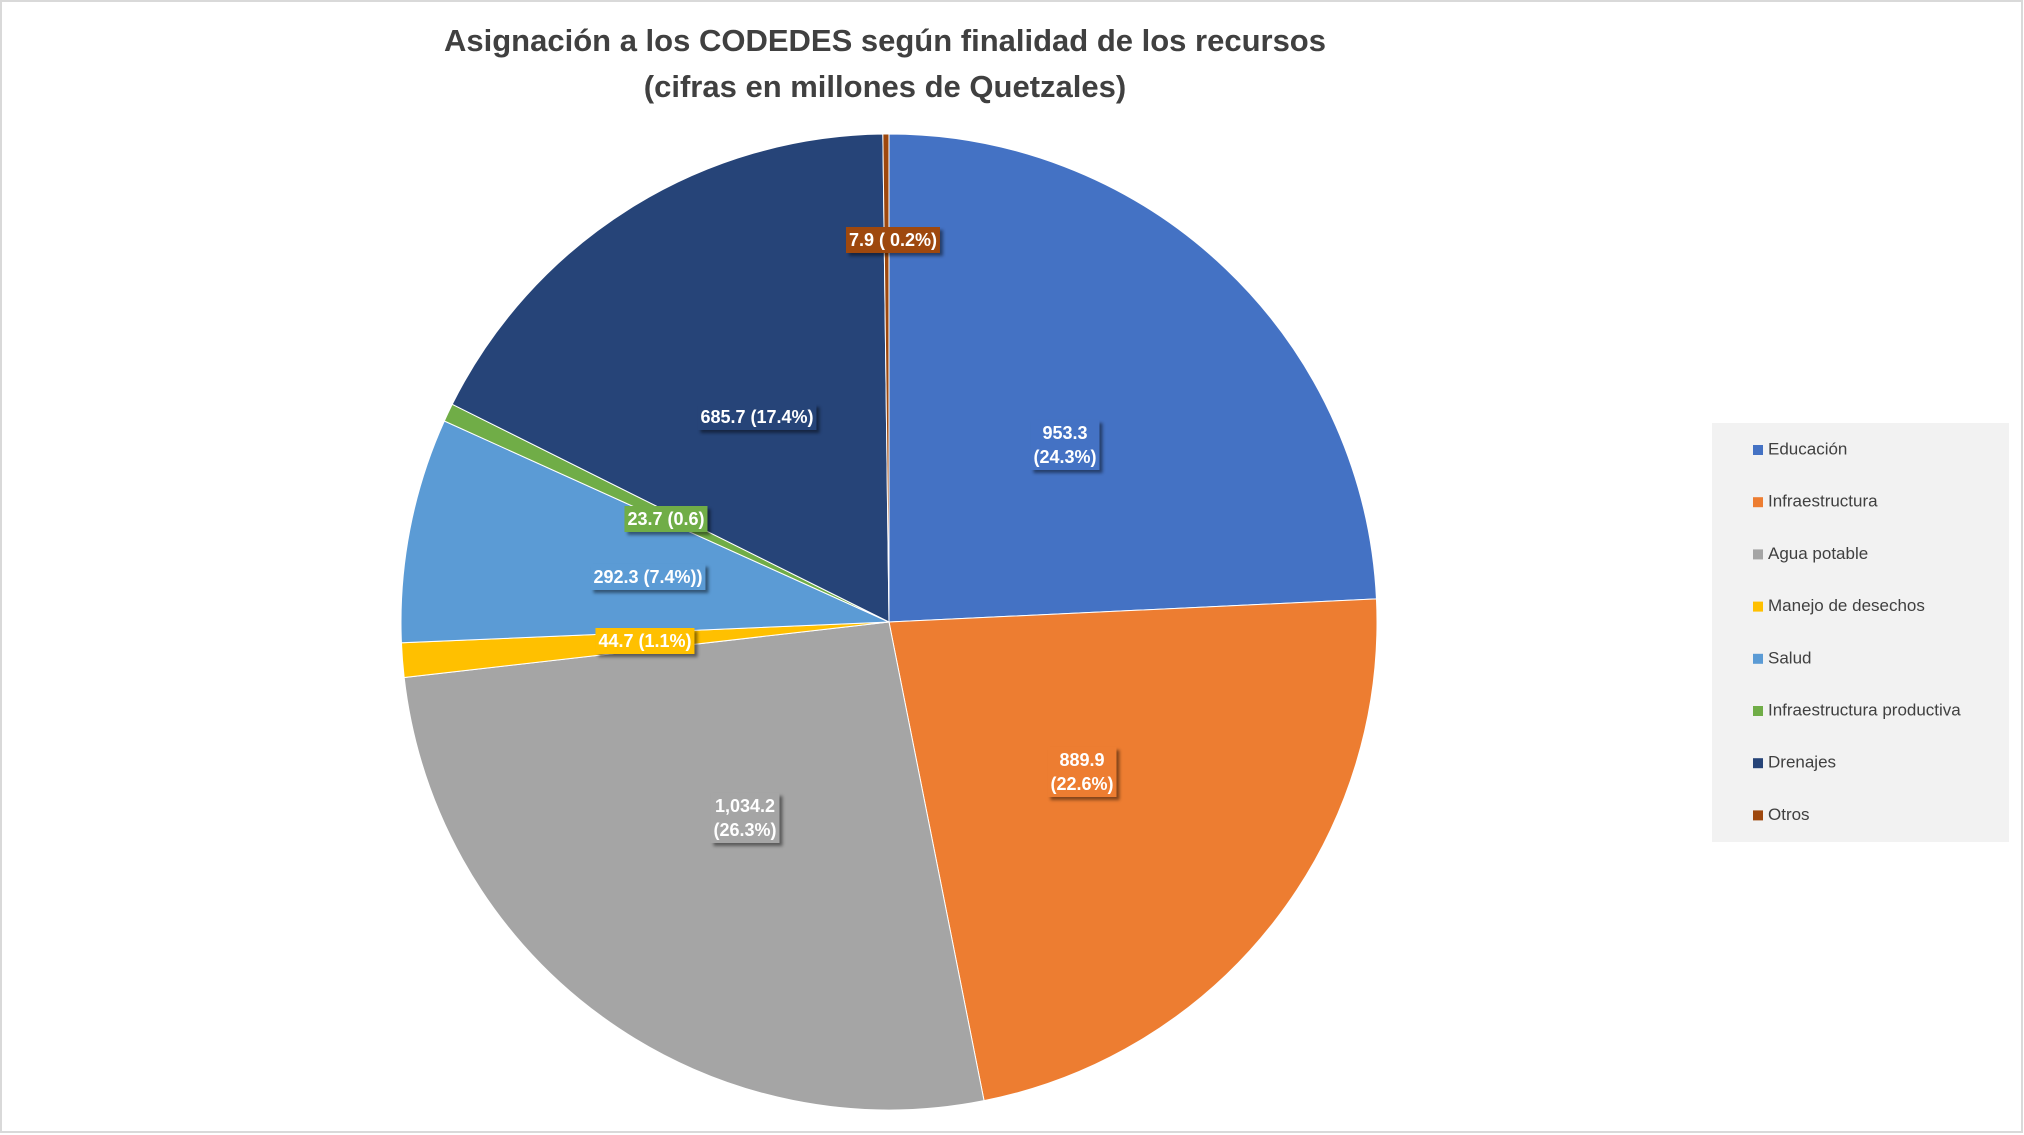 This screenshot has width=2024, height=1135. I want to click on legend-label: Drenajes, so click(1802, 762).